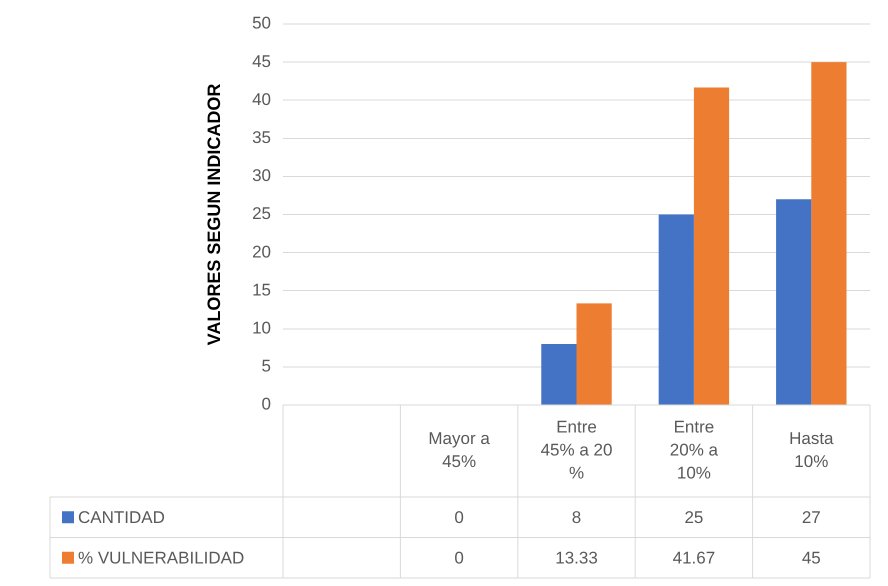 This screenshot has width=888, height=586. What do you see at coordinates (266, 404) in the screenshot?
I see `y-tick-label: 0` at bounding box center [266, 404].